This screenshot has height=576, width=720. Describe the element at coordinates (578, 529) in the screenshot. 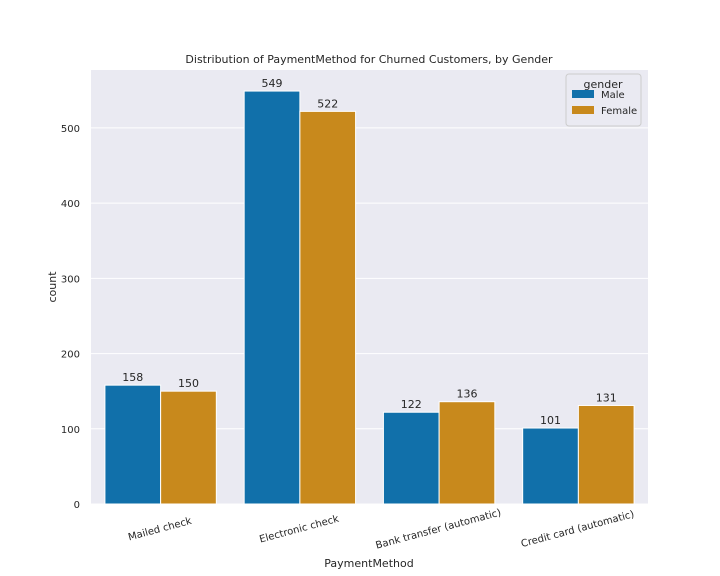

I see `x-tick-label: Credit card (automatic)` at that location.